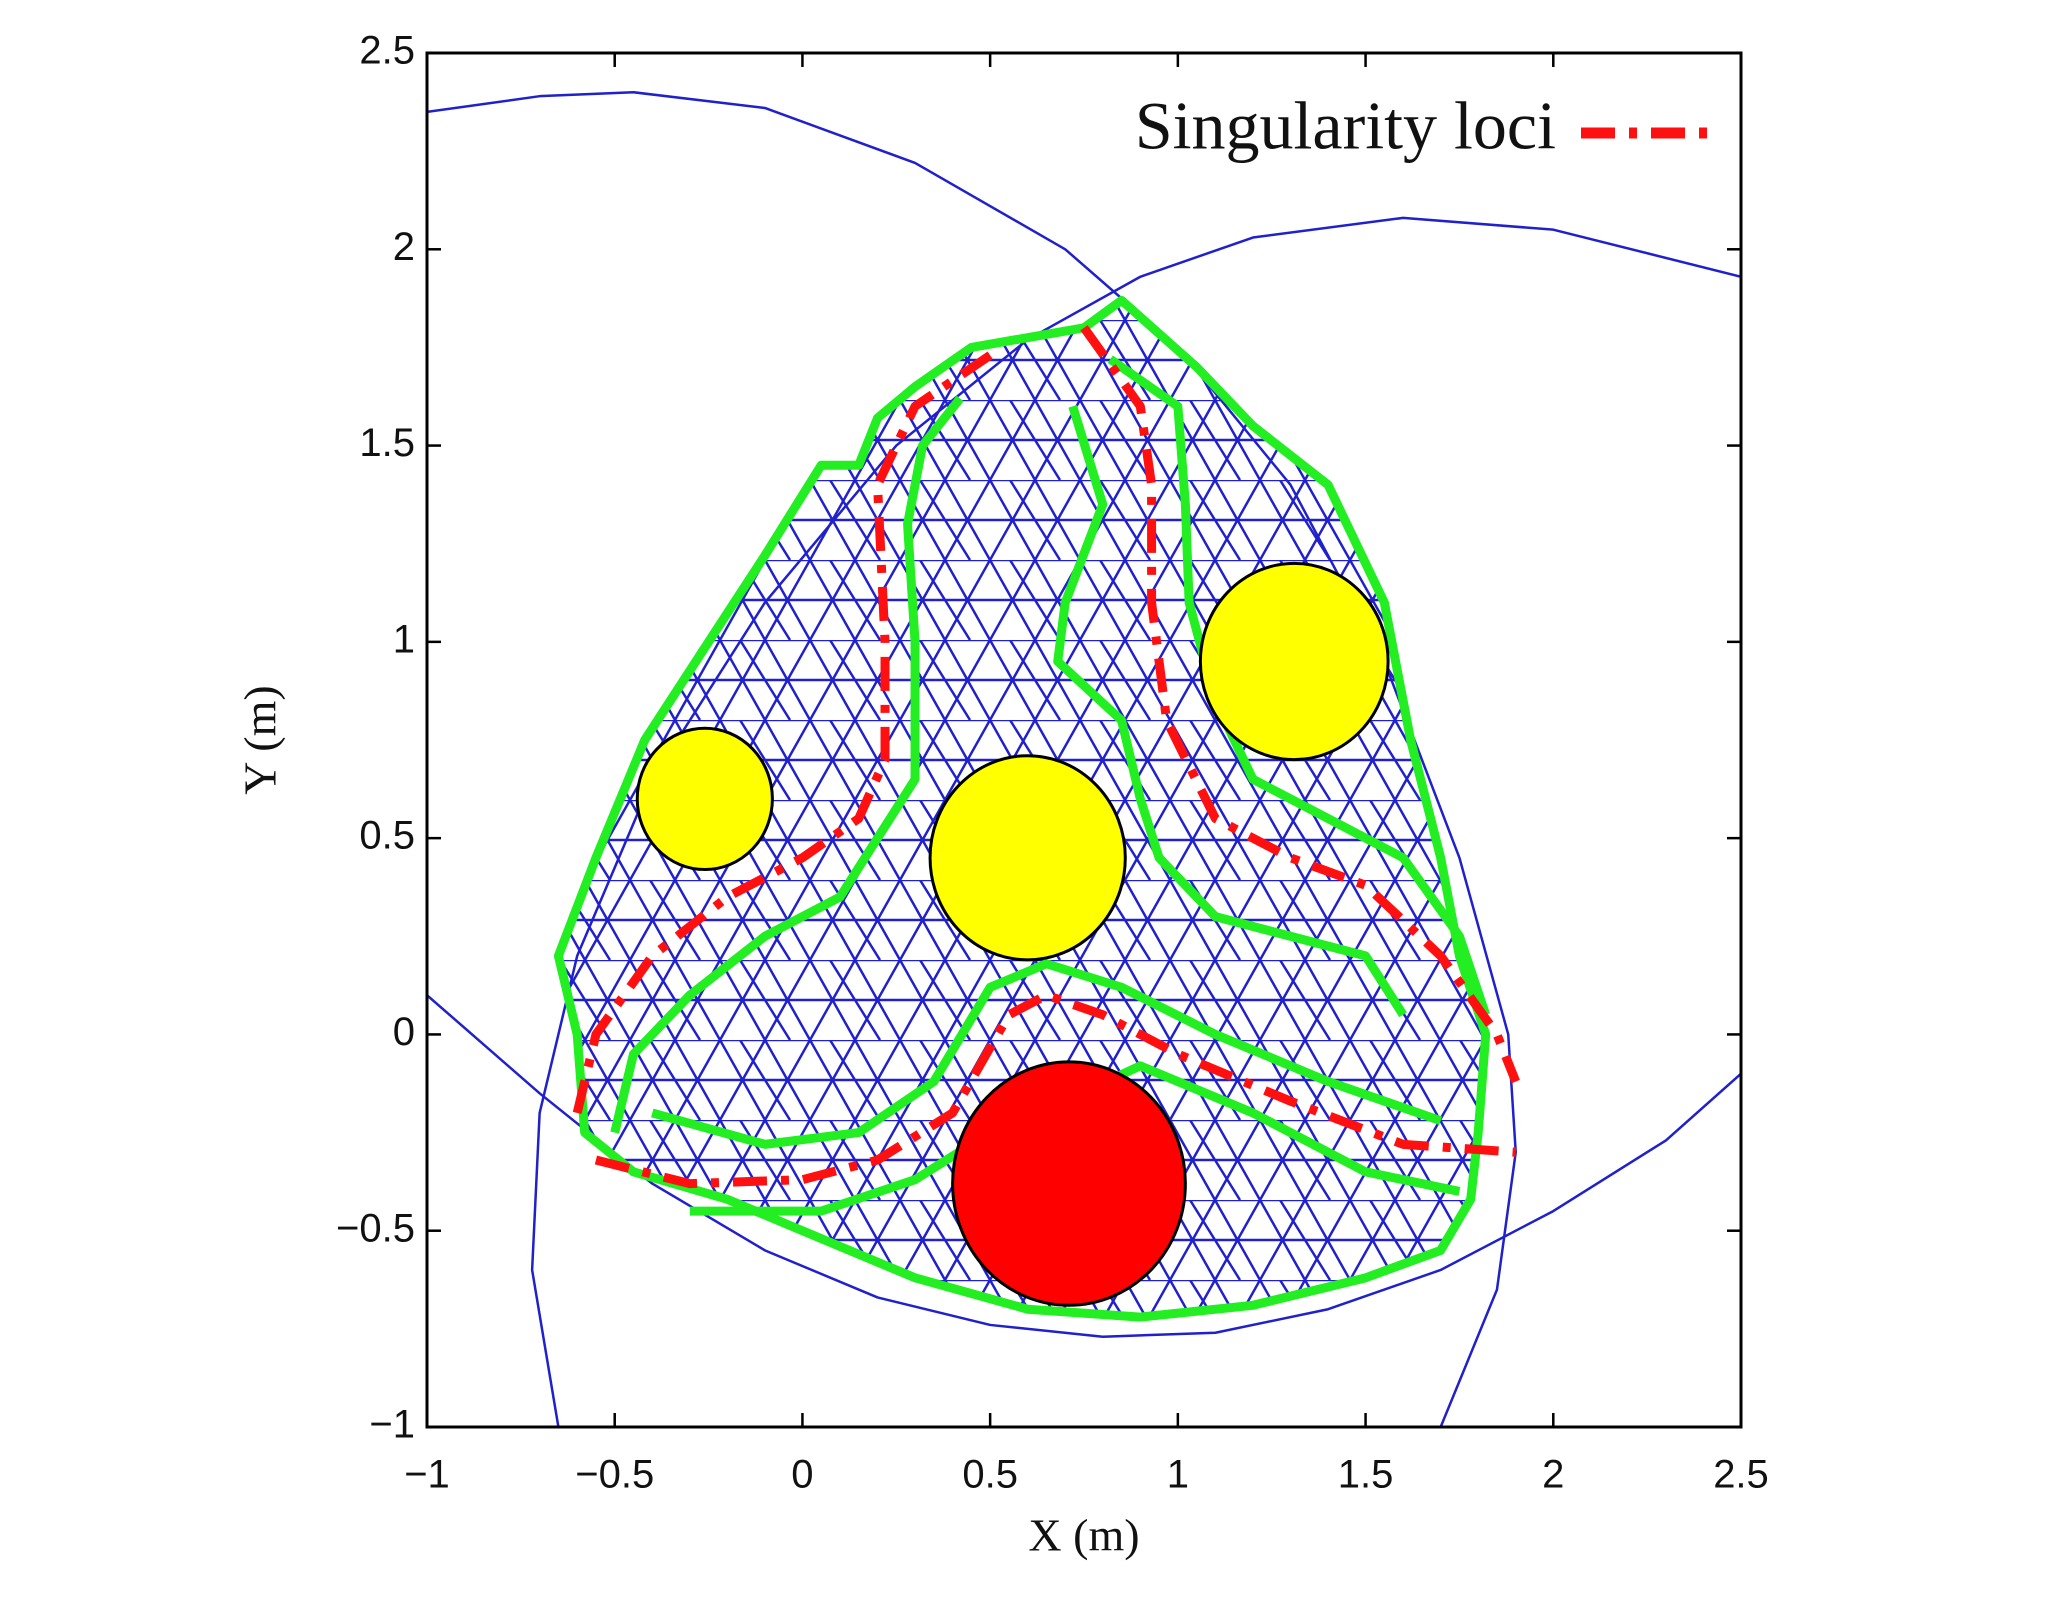 The image size is (2065, 1607). What do you see at coordinates (1741, 1475) in the screenshot?
I see `x-tick-label: 2.5` at bounding box center [1741, 1475].